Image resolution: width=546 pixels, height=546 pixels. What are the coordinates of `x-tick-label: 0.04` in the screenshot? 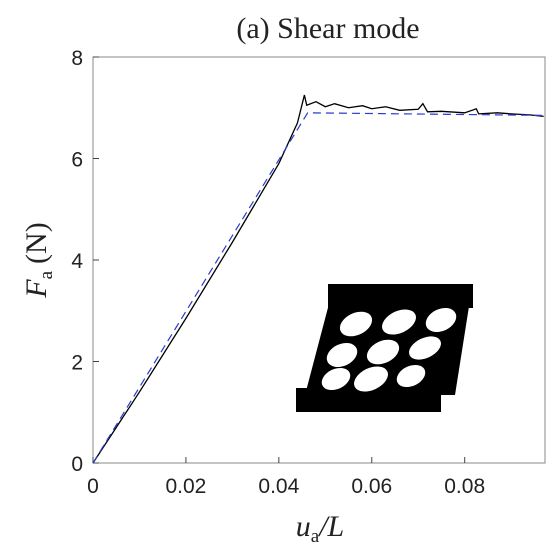 It's located at (278, 486).